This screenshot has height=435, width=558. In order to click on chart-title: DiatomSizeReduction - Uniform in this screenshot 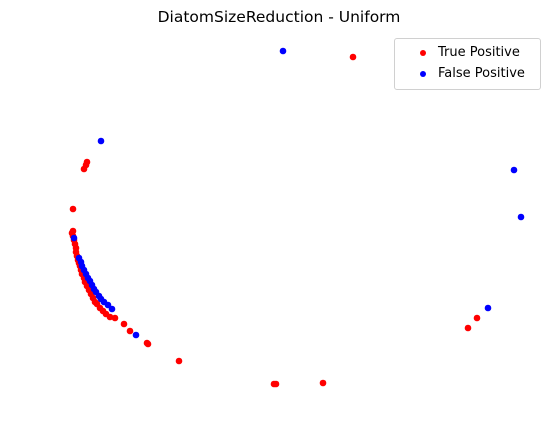, I will do `click(279, 17)`.